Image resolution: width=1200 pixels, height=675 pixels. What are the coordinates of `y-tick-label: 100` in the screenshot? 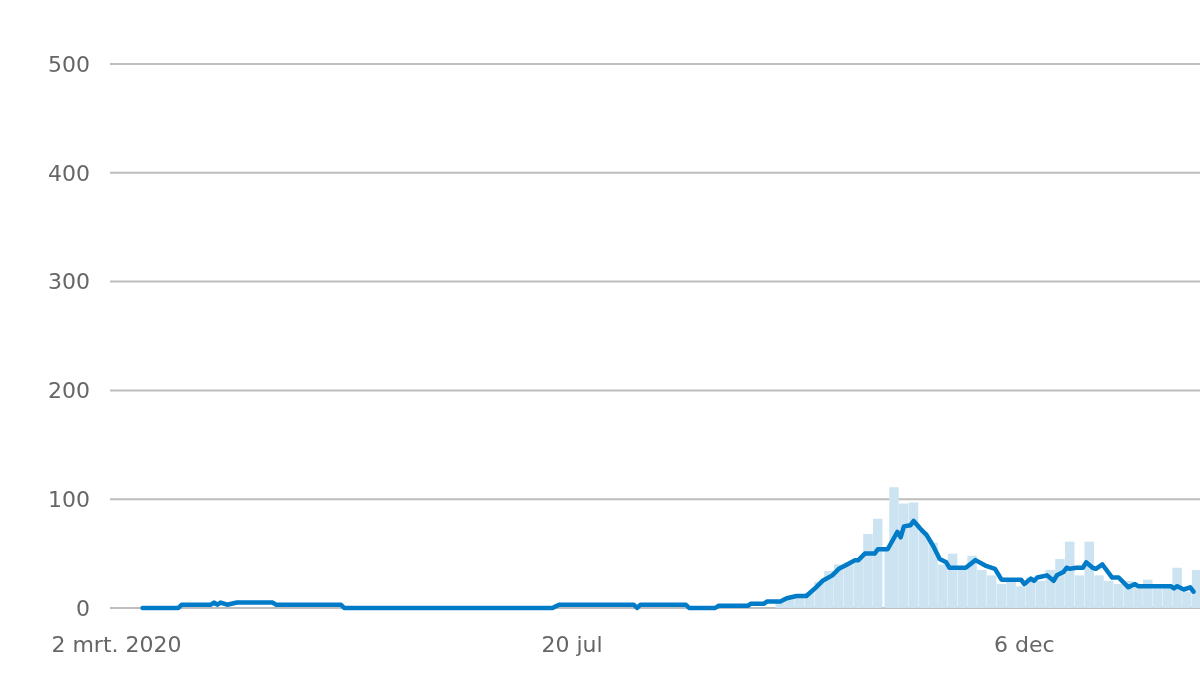 It's located at (69, 499).